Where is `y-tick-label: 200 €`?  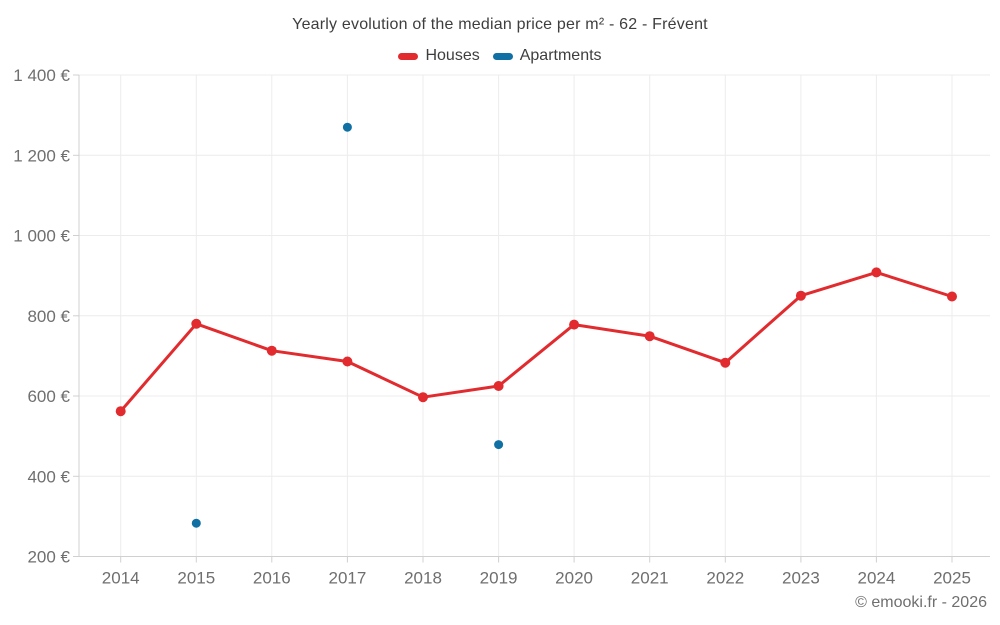 y-tick-label: 200 € is located at coordinates (48, 557).